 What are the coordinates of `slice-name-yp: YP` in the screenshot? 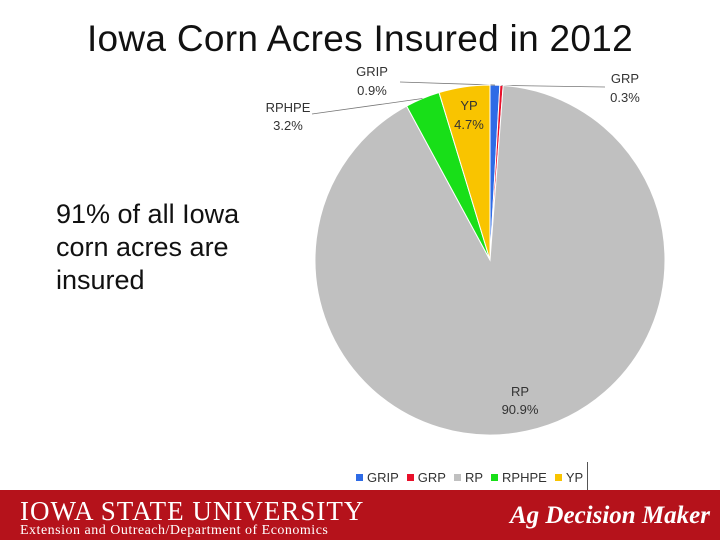 It's located at (468, 105).